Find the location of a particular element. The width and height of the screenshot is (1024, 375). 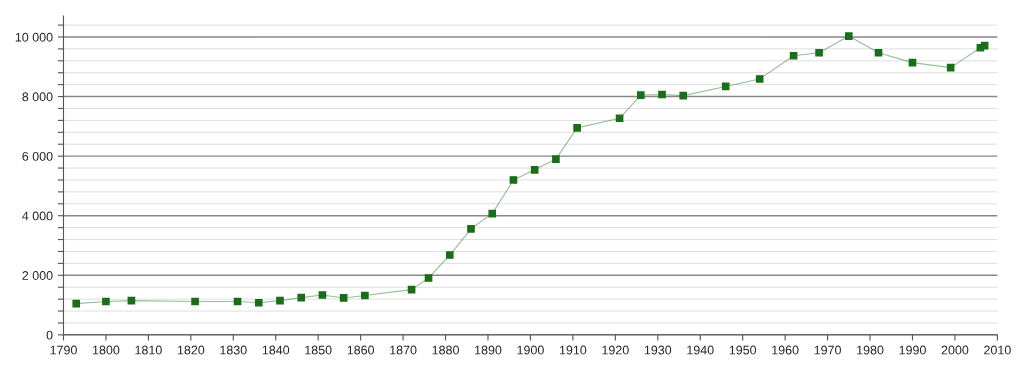

x-tick-label: 1910 is located at coordinates (573, 350).